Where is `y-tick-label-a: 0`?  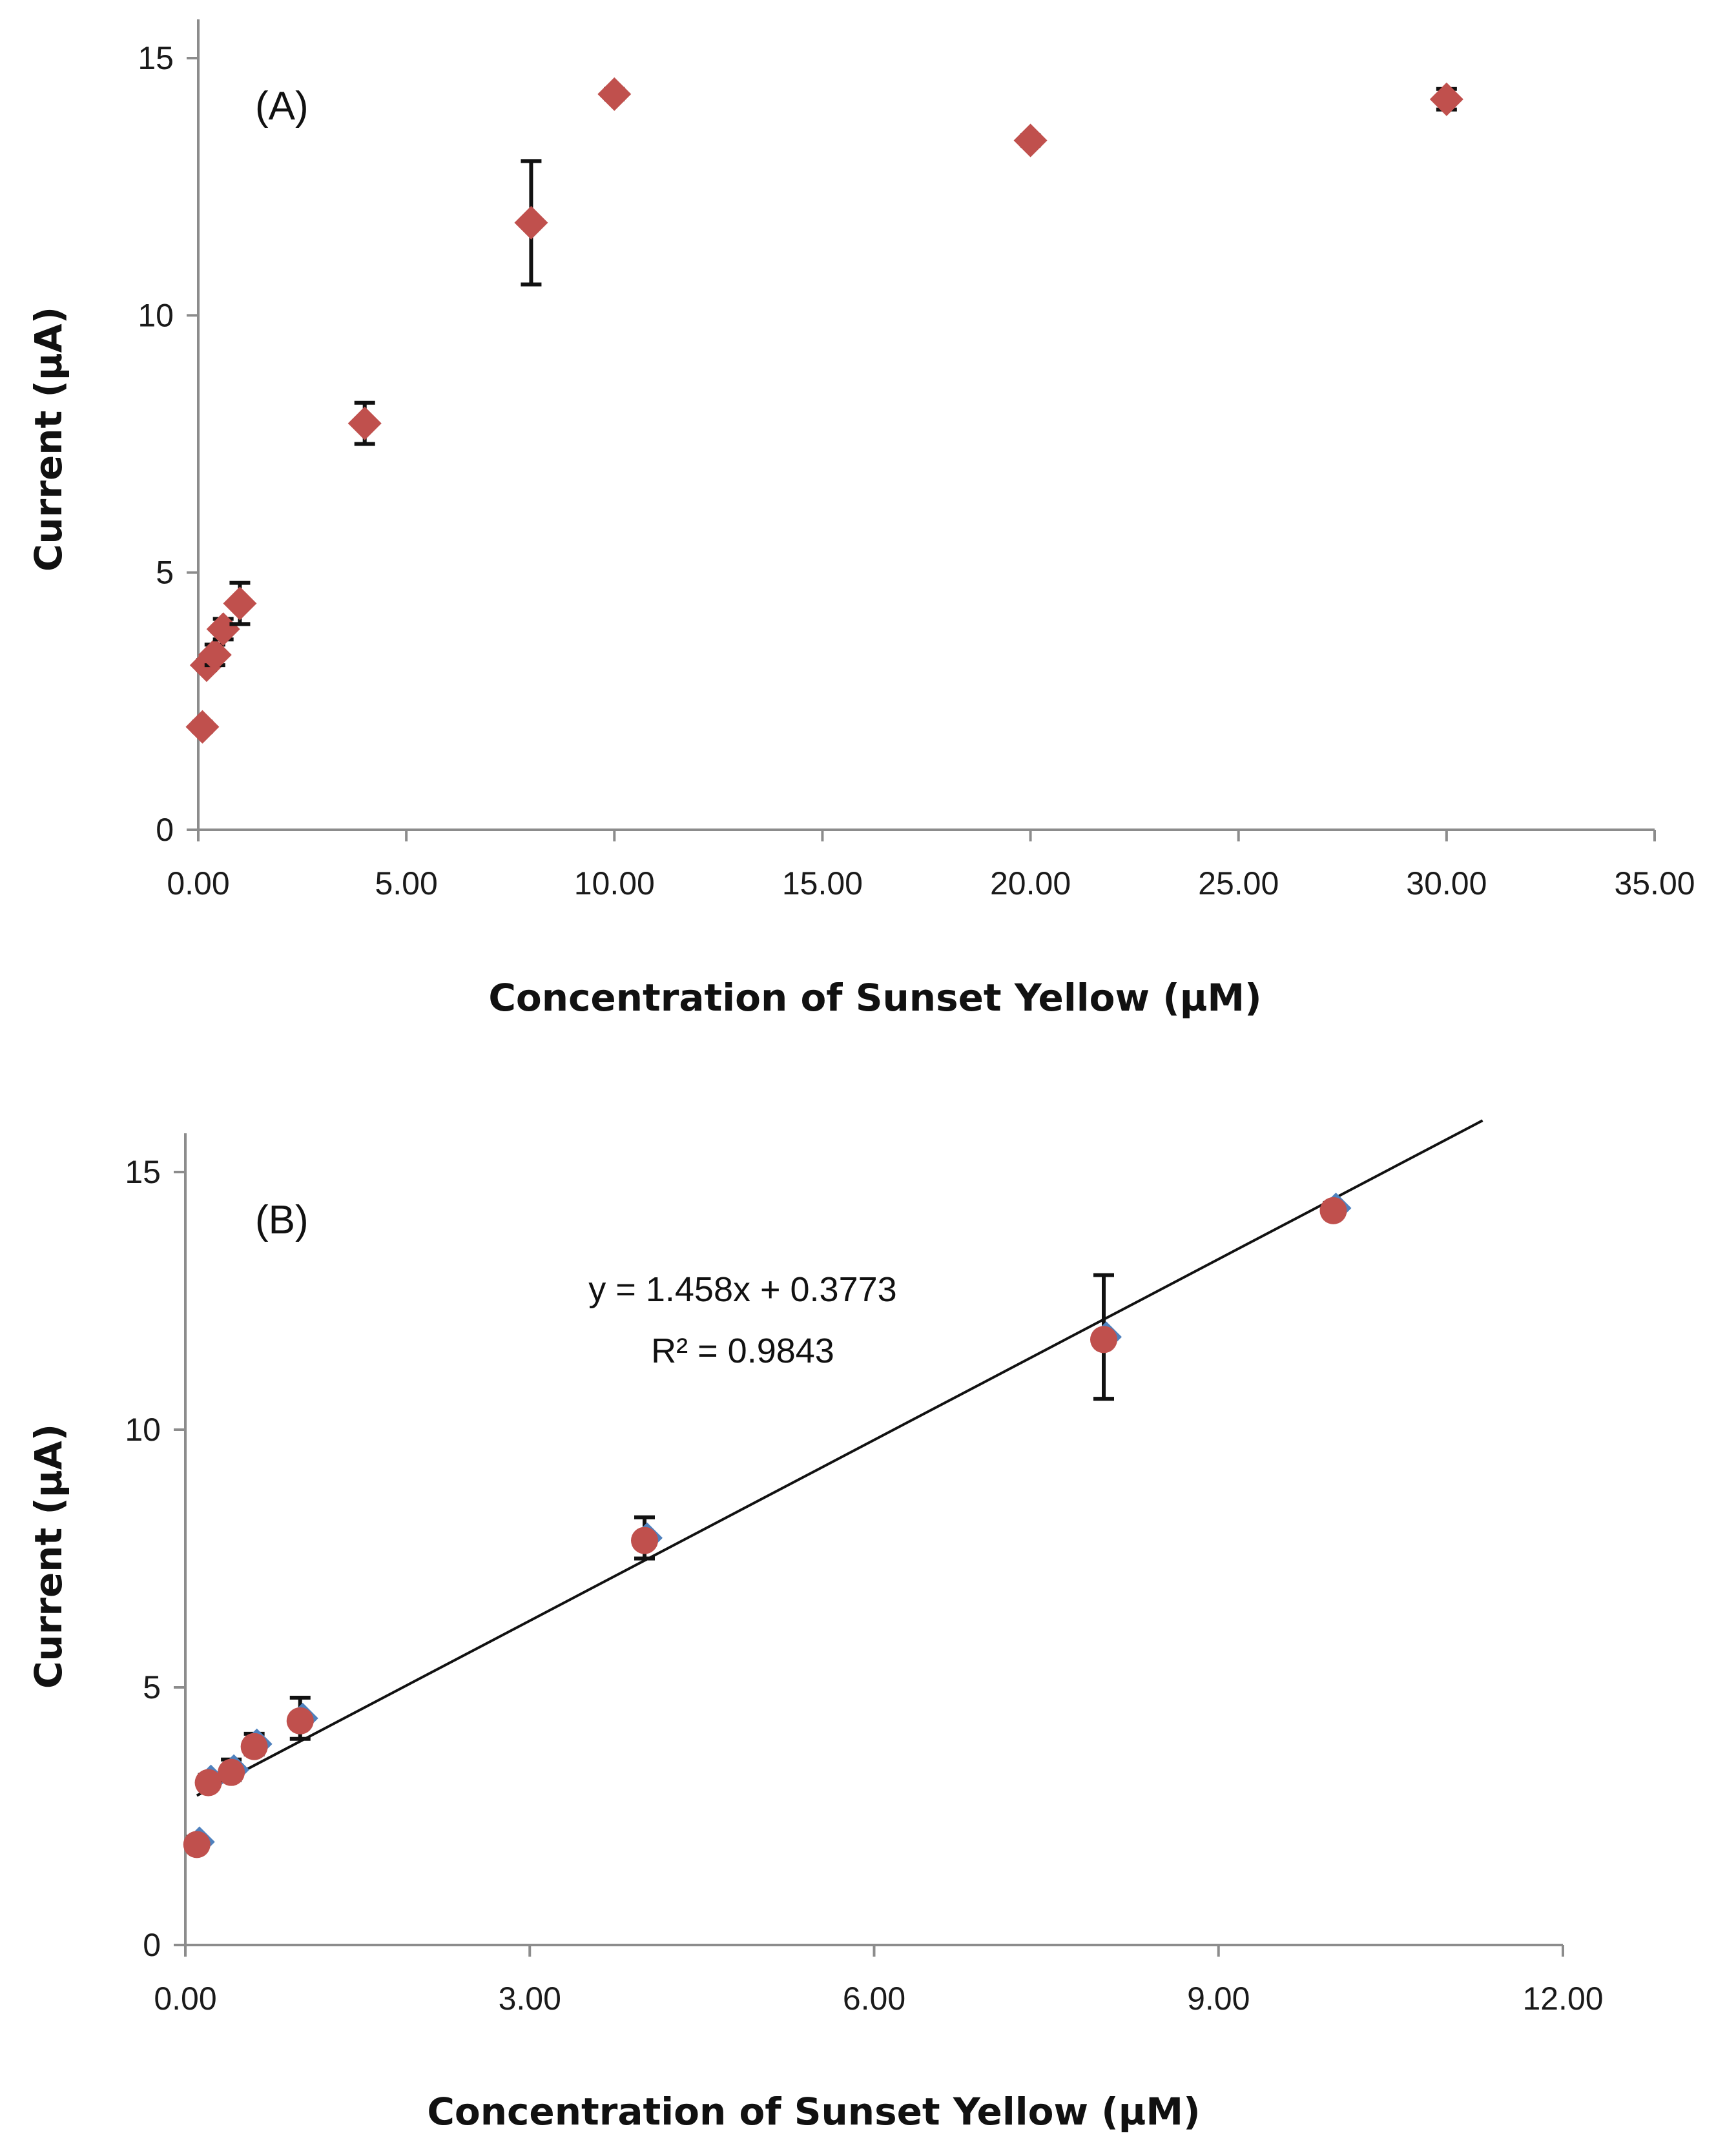
y-tick-label-a: 0 is located at coordinates (165, 830).